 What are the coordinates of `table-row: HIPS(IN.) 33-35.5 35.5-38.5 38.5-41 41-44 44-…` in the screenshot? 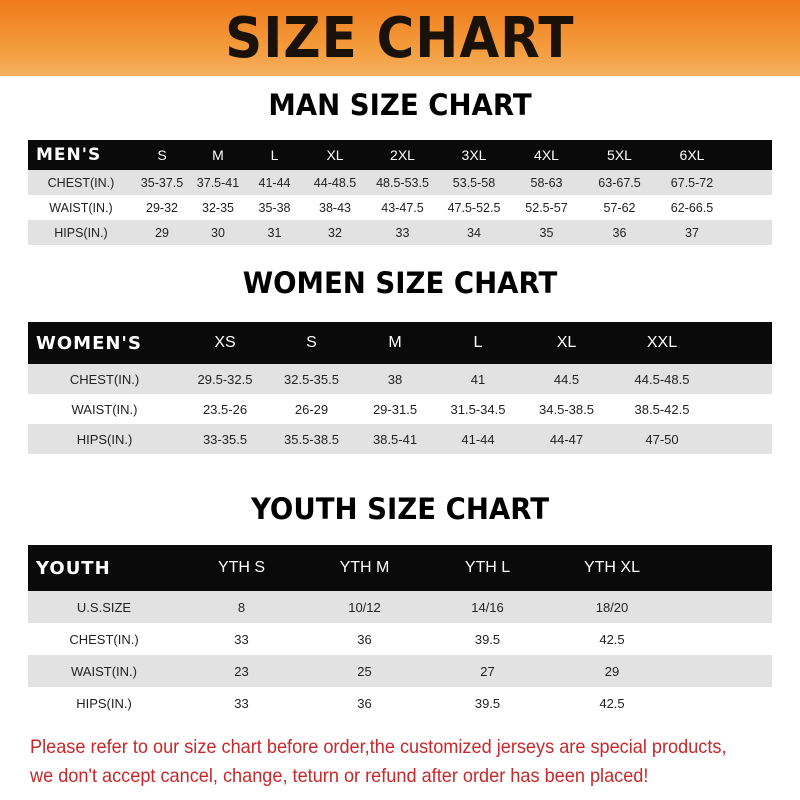 It's located at (400, 439).